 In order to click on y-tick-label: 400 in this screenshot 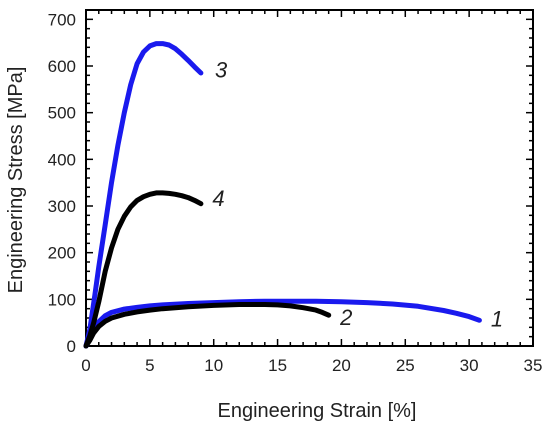, I will do `click(62, 159)`.